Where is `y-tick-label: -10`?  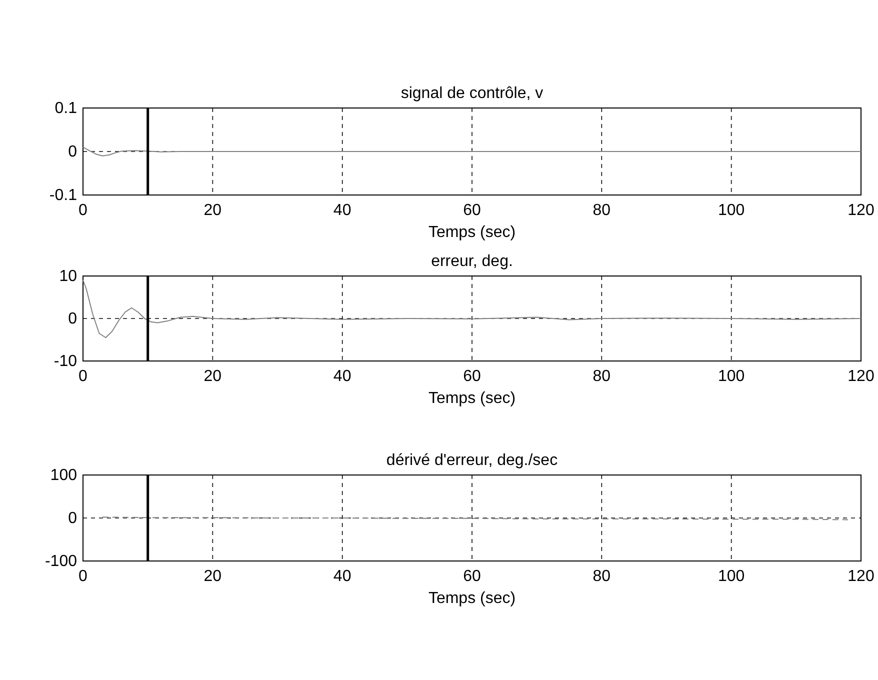 y-tick-label: -10 is located at coordinates (66, 361).